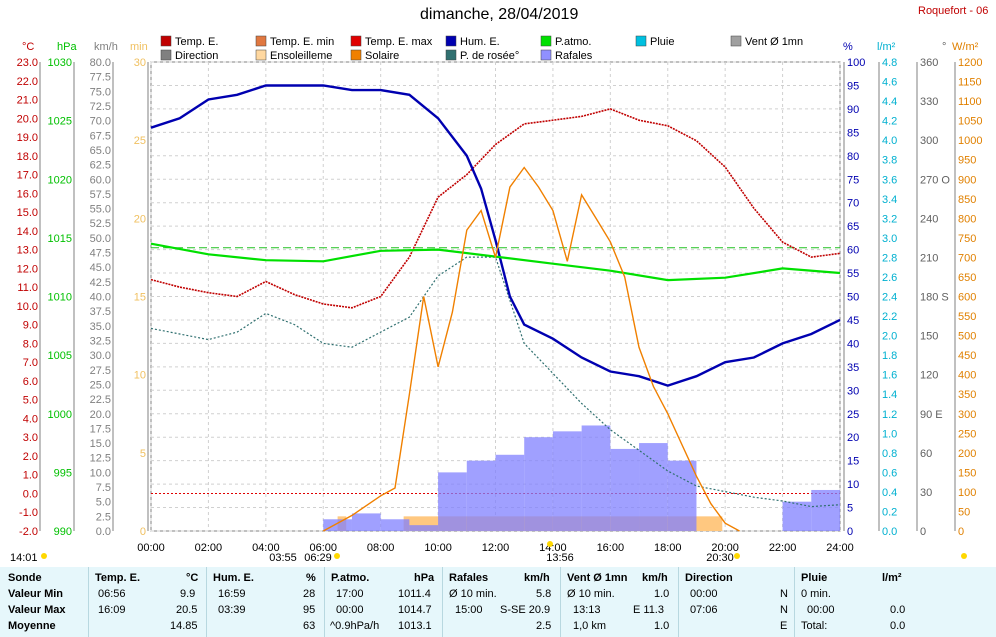 The height and width of the screenshot is (637, 996). Describe the element at coordinates (853, 180) in the screenshot. I see `humidity-tick-label: 75` at that location.